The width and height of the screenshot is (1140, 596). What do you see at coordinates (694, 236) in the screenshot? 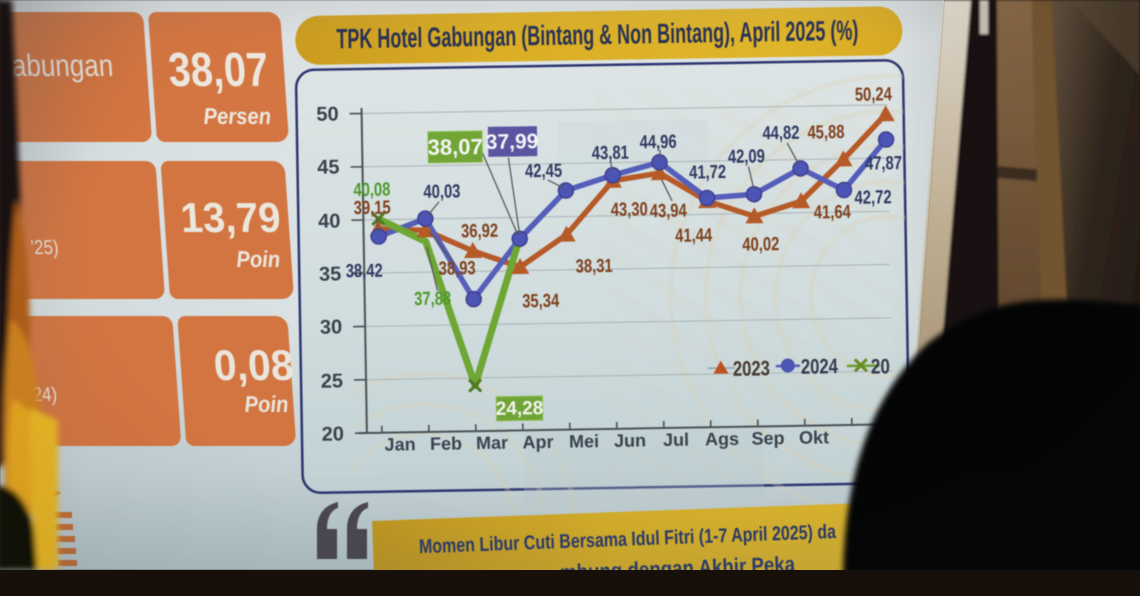
I see `svg-text: 41,44` at bounding box center [694, 236].